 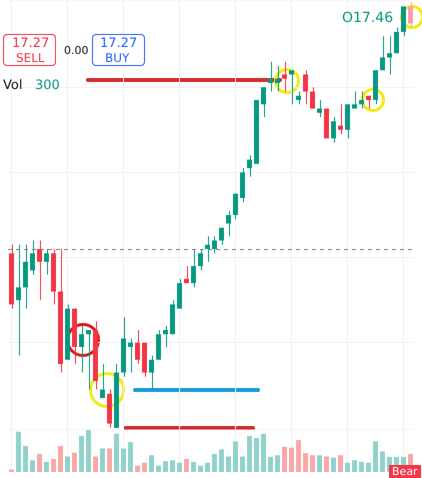 I want to click on annotation: BUY, so click(x=117, y=58).